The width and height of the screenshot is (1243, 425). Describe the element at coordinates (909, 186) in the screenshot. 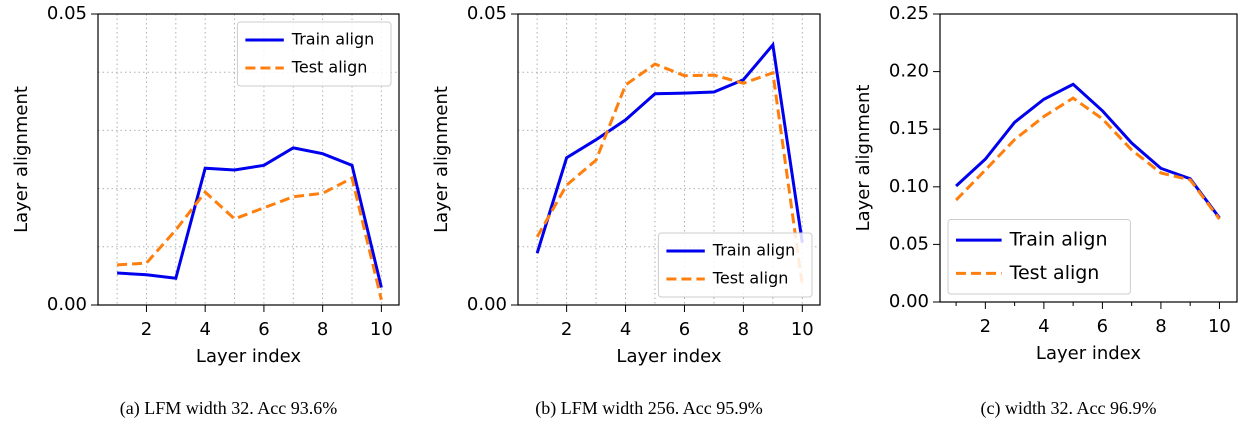

I see `y-tick-label: 0.10` at that location.